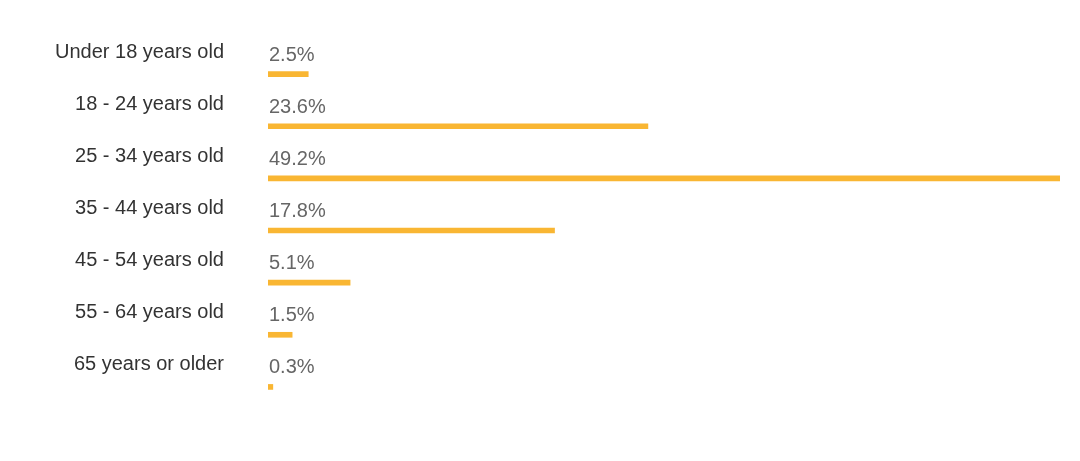 The width and height of the screenshot is (1080, 461). What do you see at coordinates (292, 53) in the screenshot?
I see `data-label: 2.5%` at bounding box center [292, 53].